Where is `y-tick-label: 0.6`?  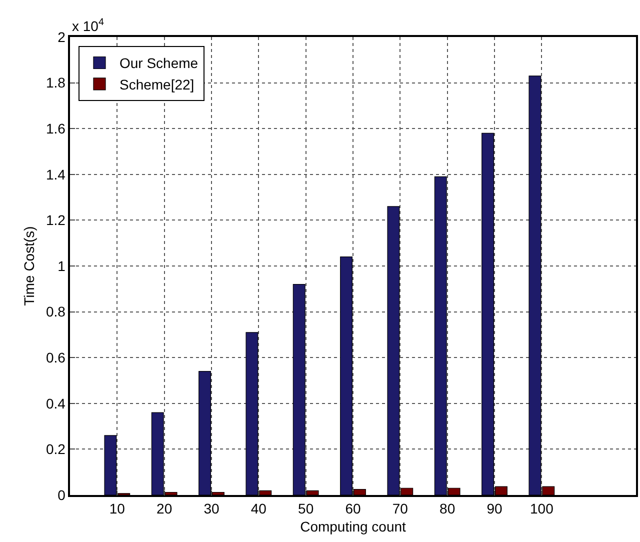 y-tick-label: 0.6 is located at coordinates (56, 358).